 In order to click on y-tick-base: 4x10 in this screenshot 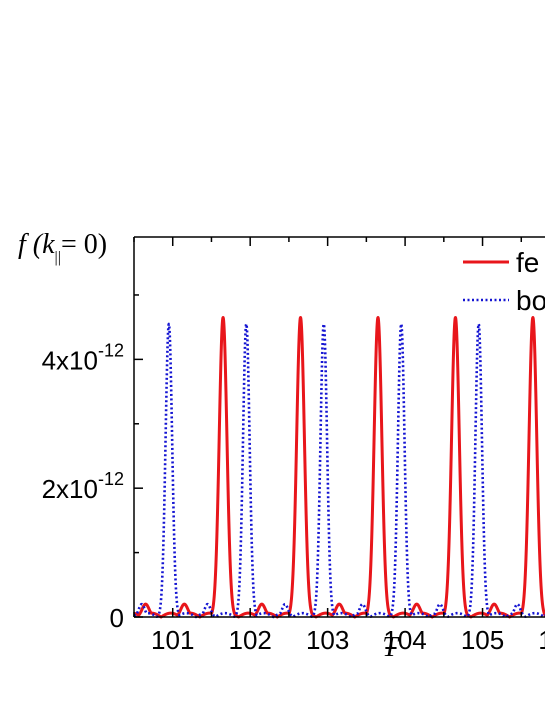, I will do `click(70, 360)`.